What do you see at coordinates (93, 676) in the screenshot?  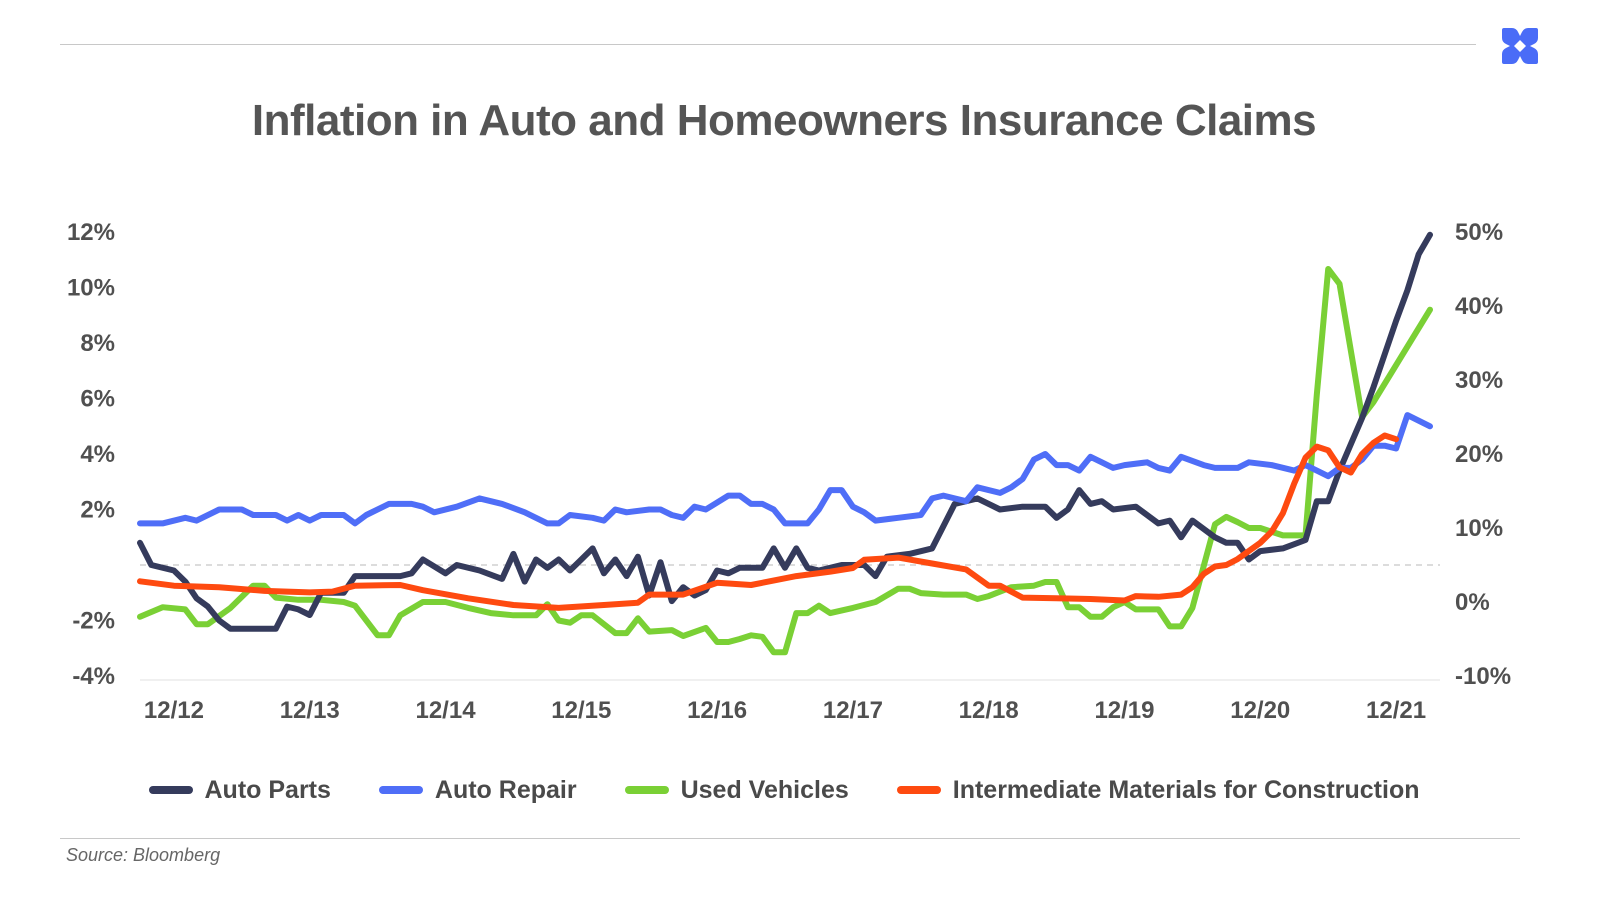 I see `y-left-tick-label: -4%` at bounding box center [93, 676].